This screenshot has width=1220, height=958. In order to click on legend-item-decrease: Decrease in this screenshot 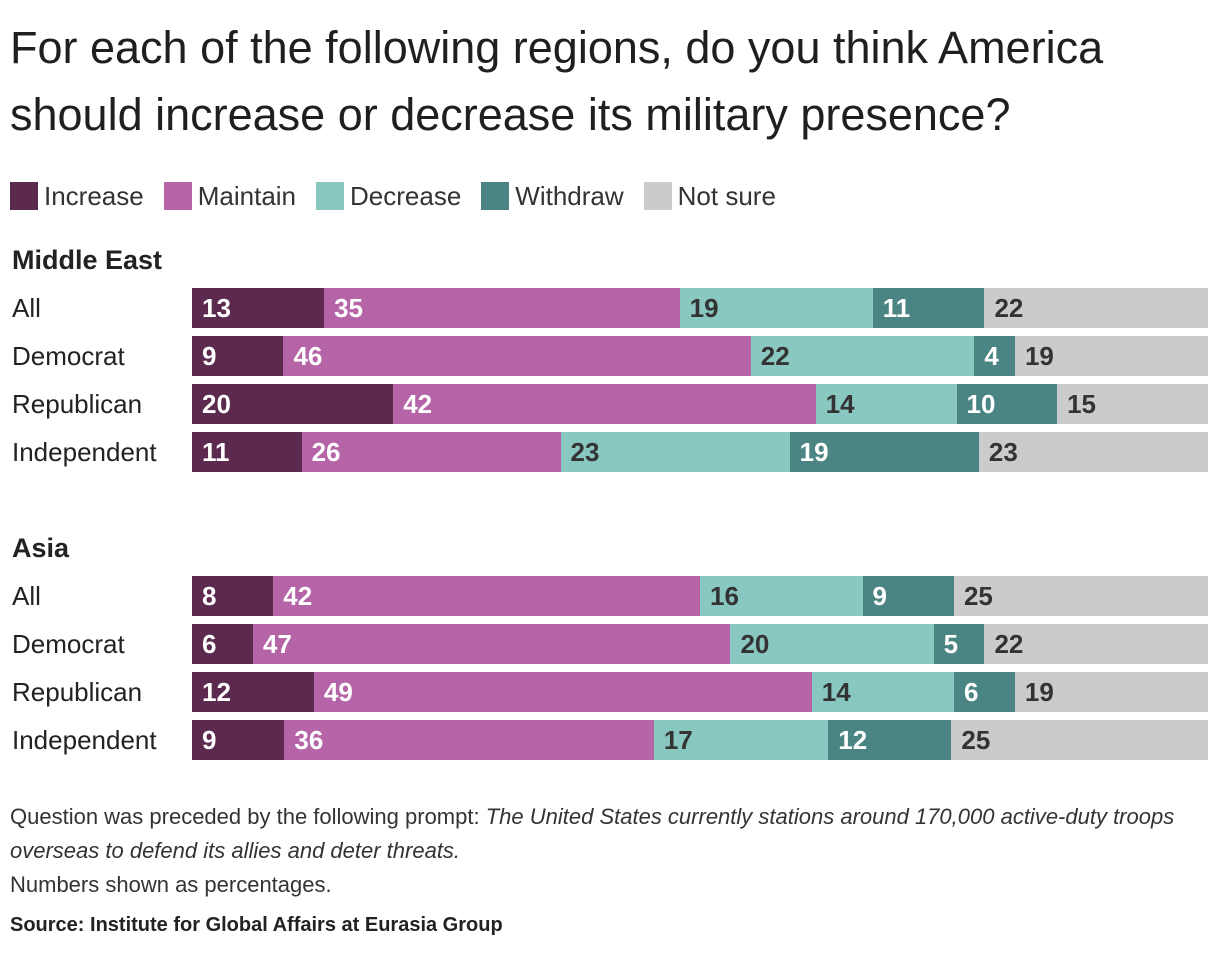, I will do `click(388, 196)`.